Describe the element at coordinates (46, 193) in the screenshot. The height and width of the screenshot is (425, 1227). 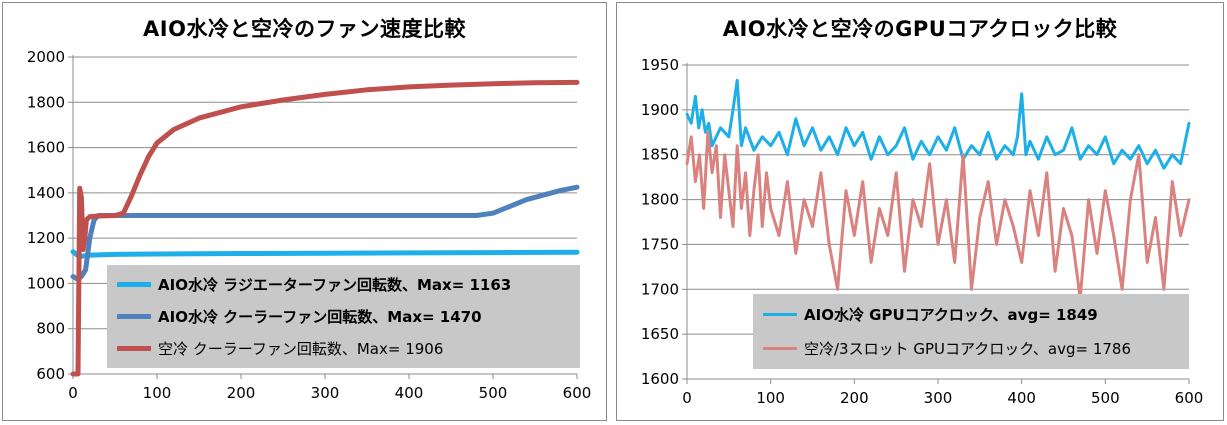
I see `fan-chart-y-tick-label: 1400` at that location.